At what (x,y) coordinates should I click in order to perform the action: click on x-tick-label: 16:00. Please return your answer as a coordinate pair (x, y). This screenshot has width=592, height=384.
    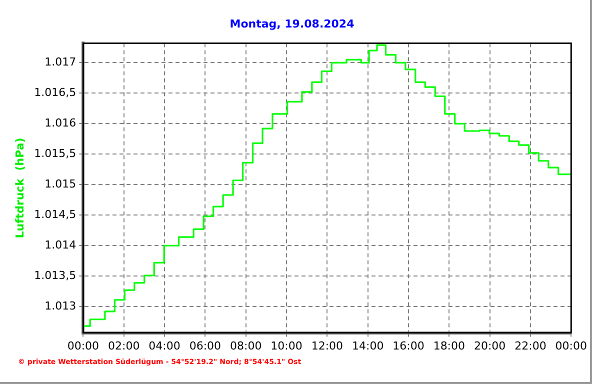
    Looking at the image, I should click on (408, 345).